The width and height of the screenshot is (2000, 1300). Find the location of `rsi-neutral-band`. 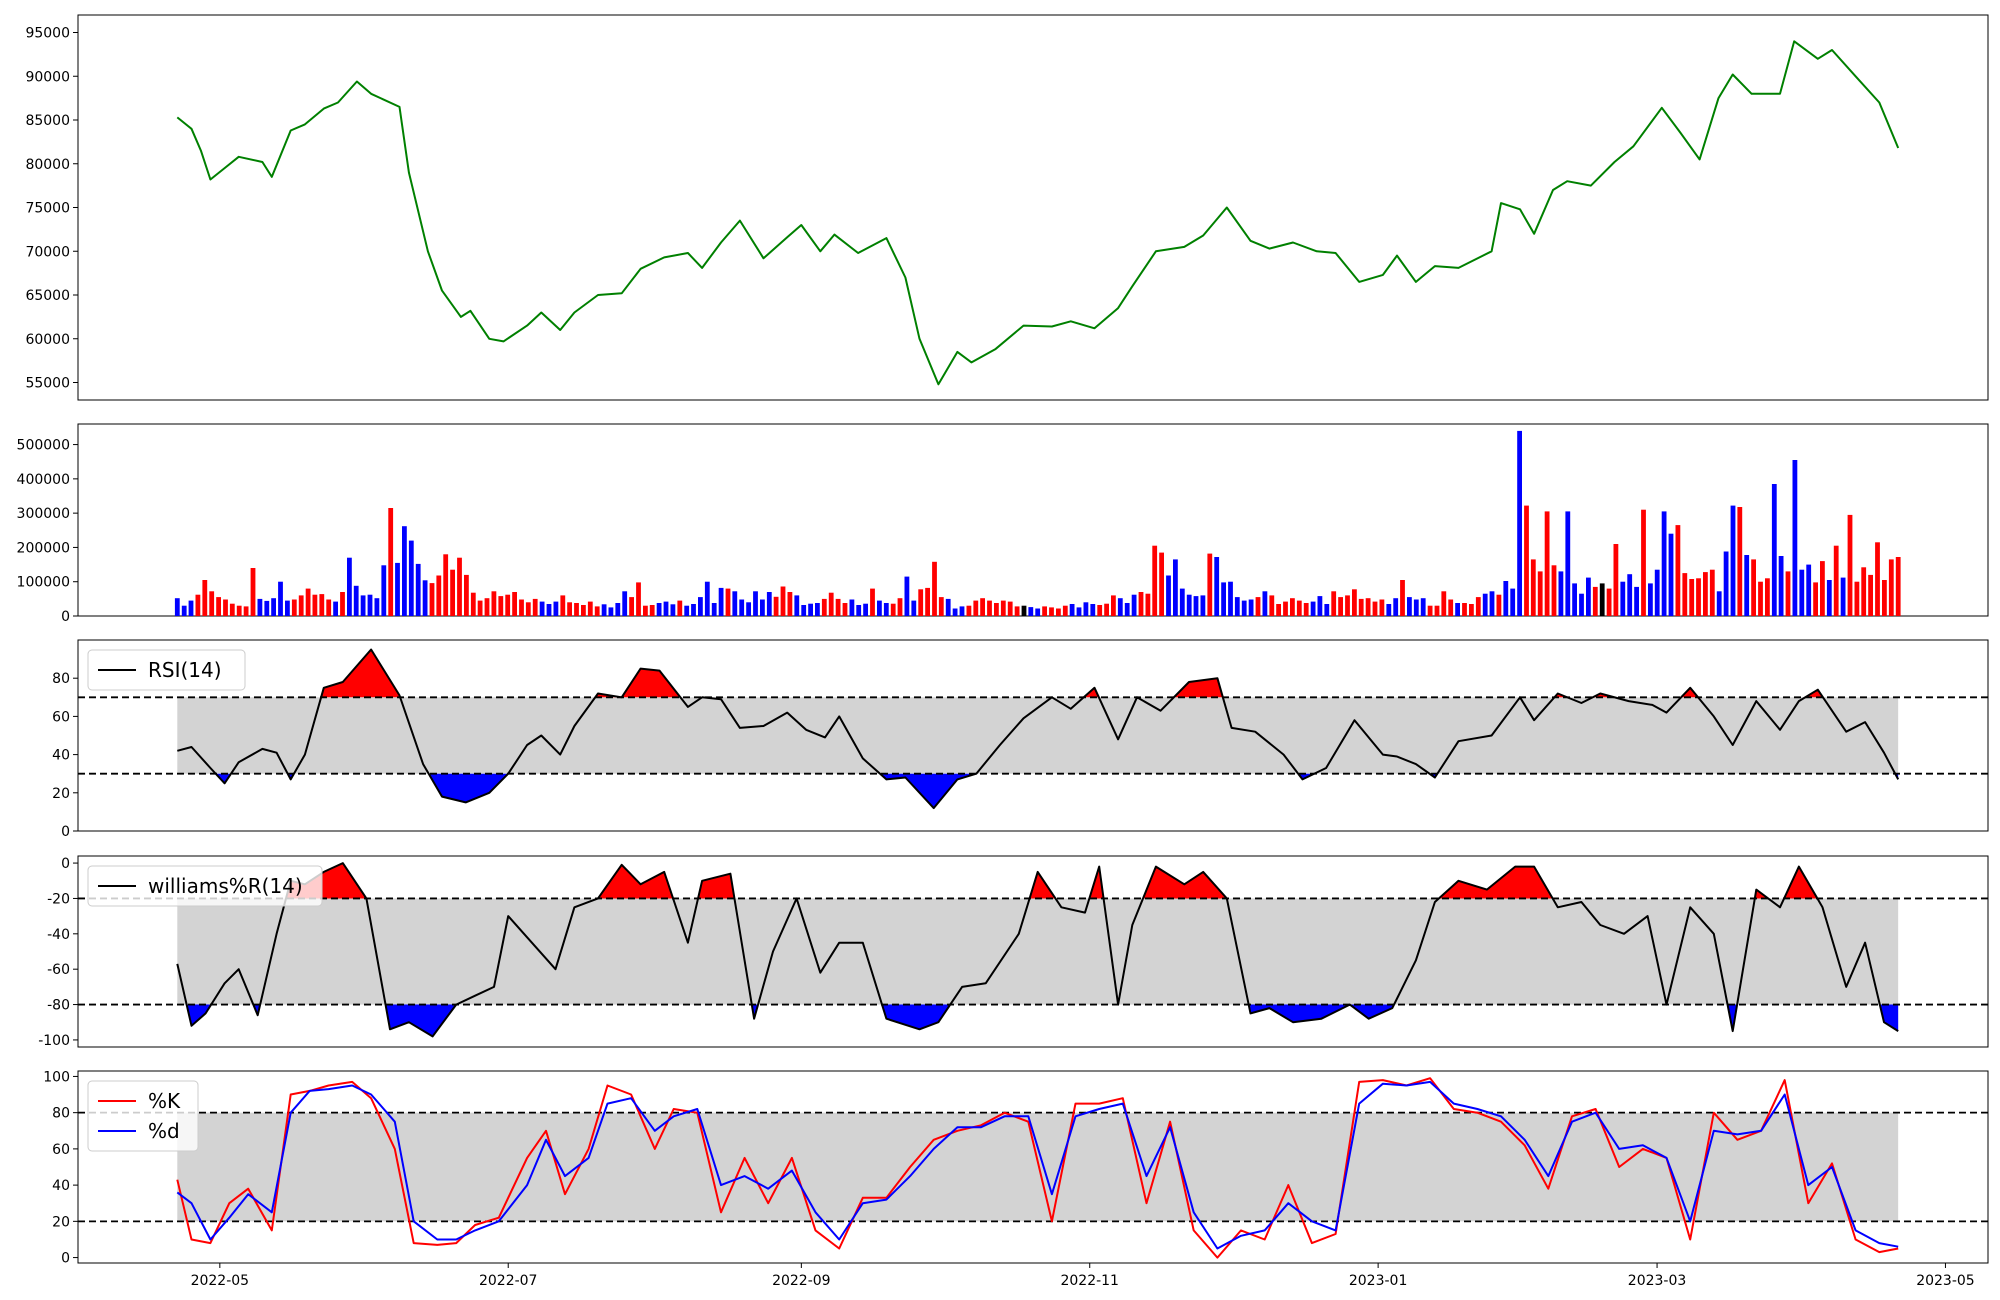

rsi-neutral-band is located at coordinates (1038, 735).